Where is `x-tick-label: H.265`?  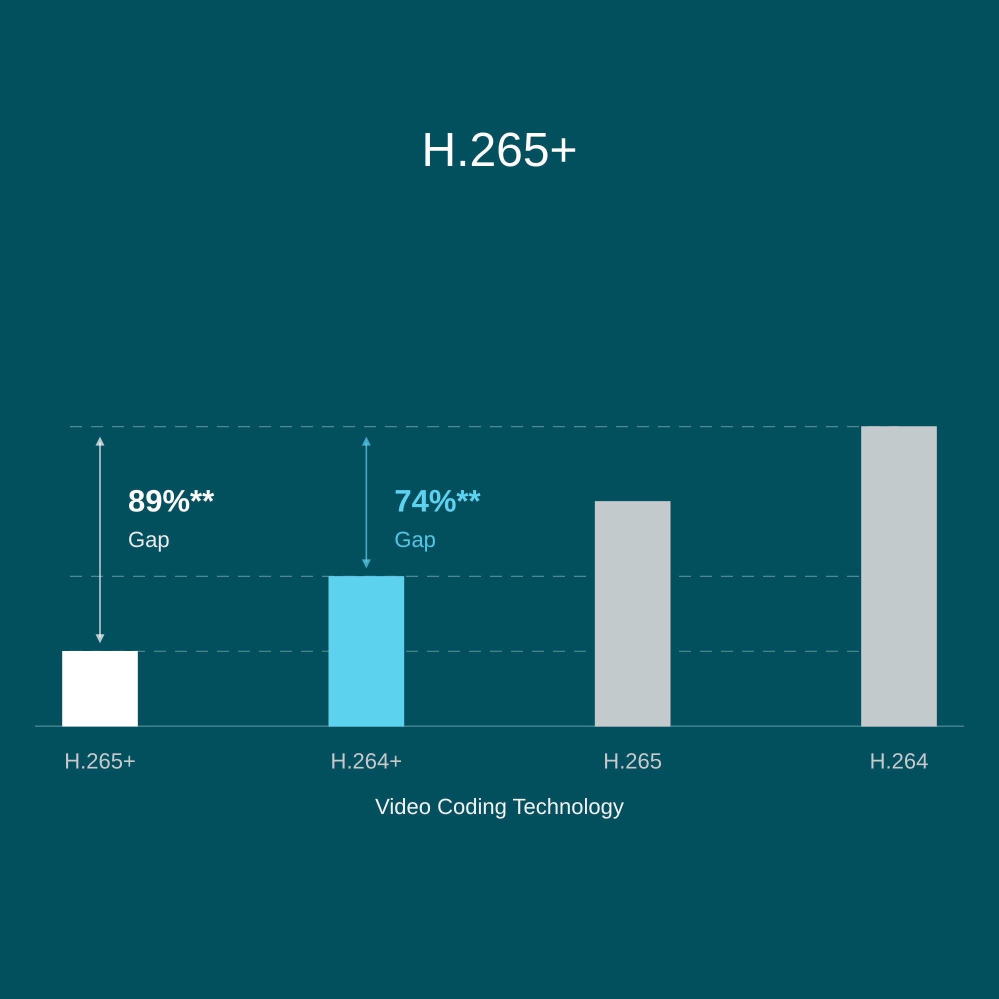
x-tick-label: H.265 is located at coordinates (632, 761).